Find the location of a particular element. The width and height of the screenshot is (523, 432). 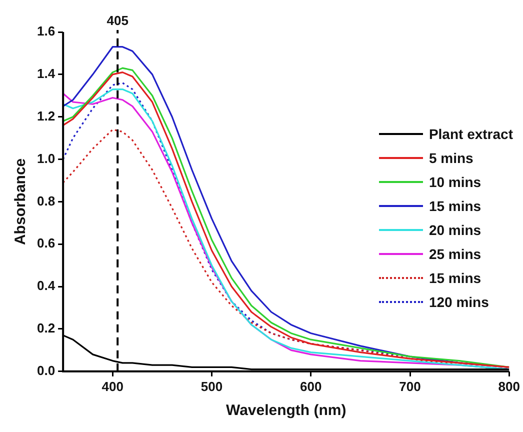

y-tick-label: 0.6 is located at coordinates (46, 243).